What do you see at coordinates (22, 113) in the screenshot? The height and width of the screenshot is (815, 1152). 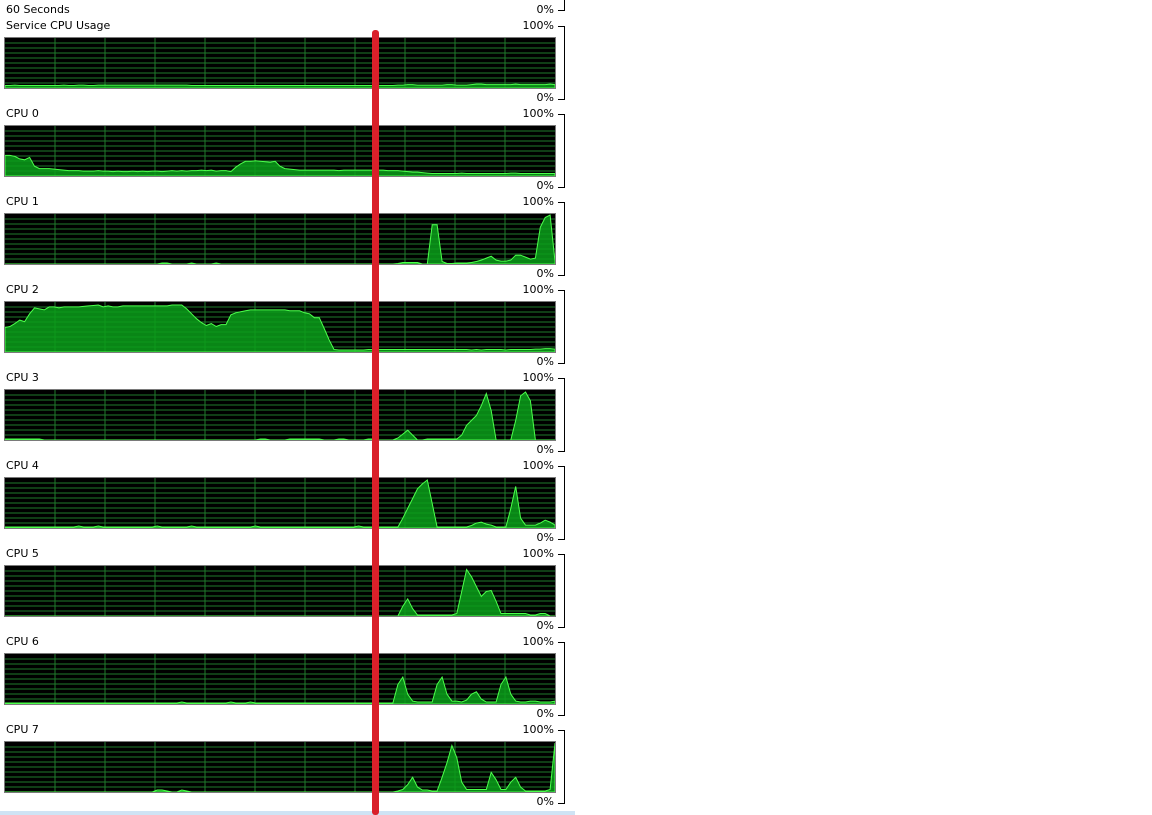 I see `graph-title: CPU 0` at bounding box center [22, 113].